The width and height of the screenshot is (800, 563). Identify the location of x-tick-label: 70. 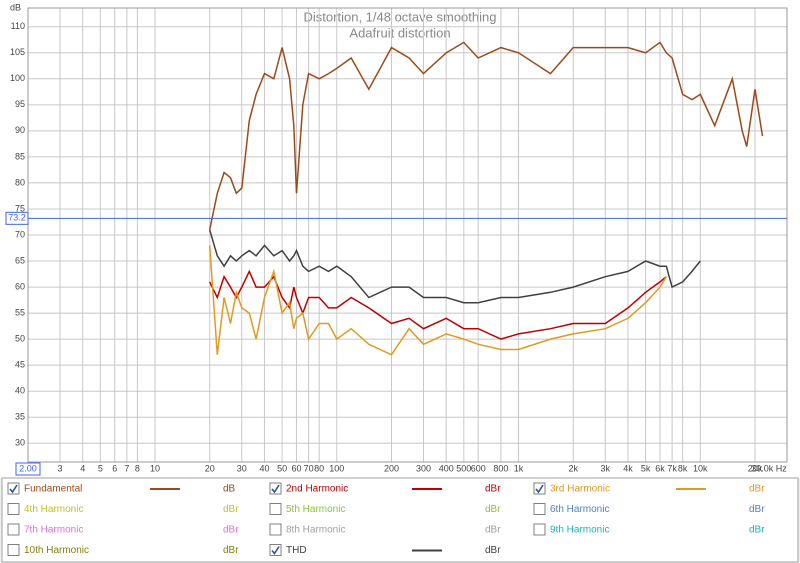
(309, 468).